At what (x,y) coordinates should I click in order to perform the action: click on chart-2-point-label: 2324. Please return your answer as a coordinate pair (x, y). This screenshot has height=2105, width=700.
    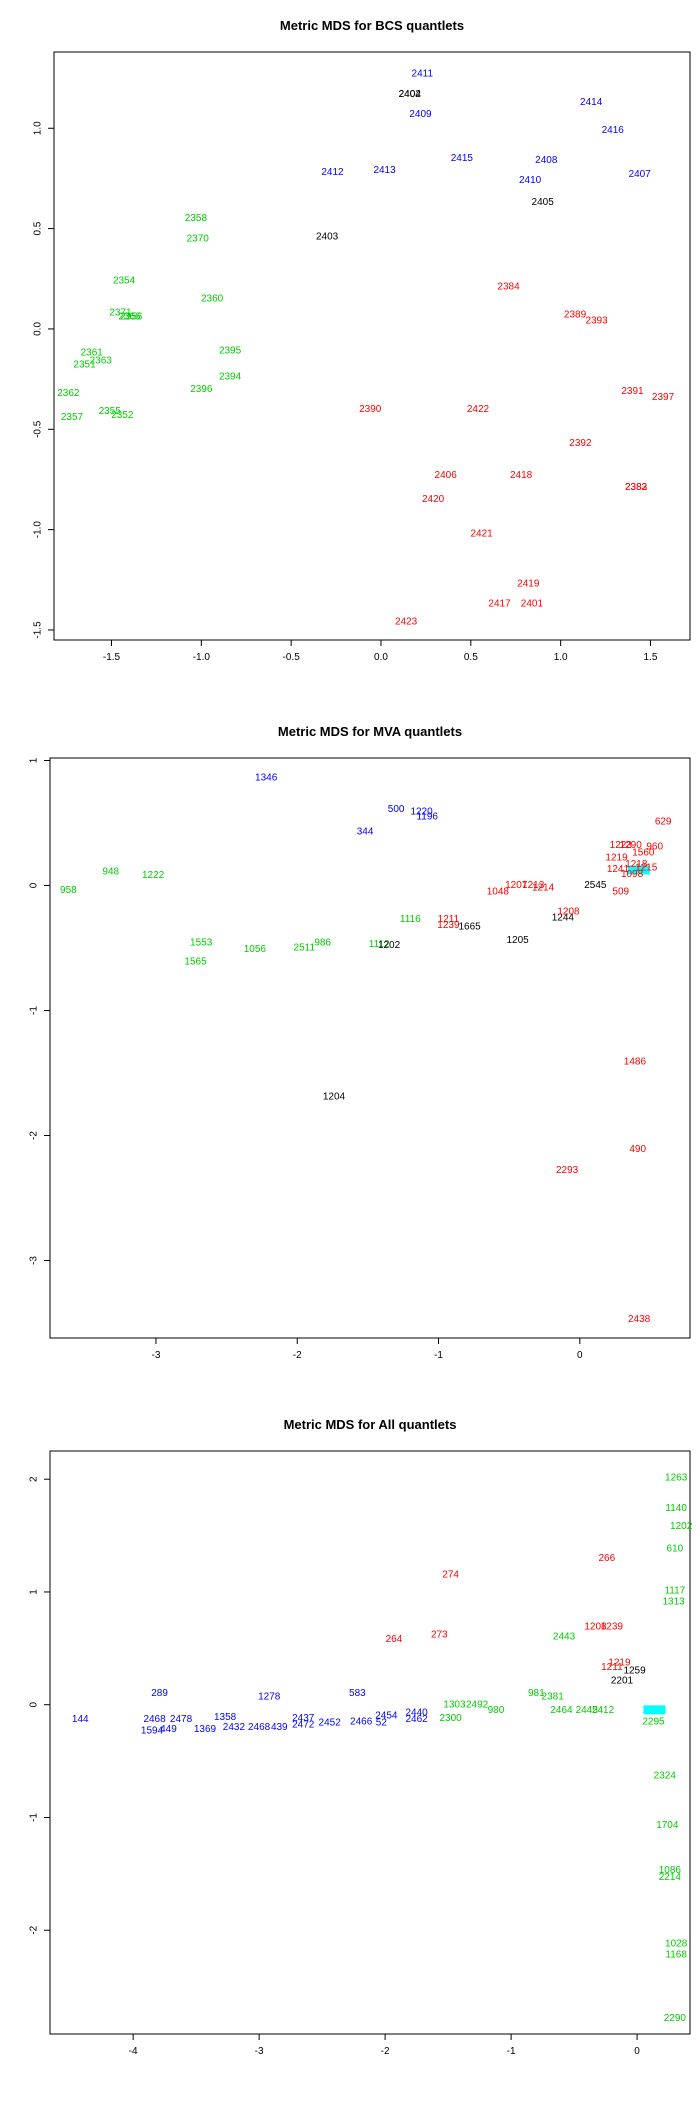
    Looking at the image, I should click on (665, 1775).